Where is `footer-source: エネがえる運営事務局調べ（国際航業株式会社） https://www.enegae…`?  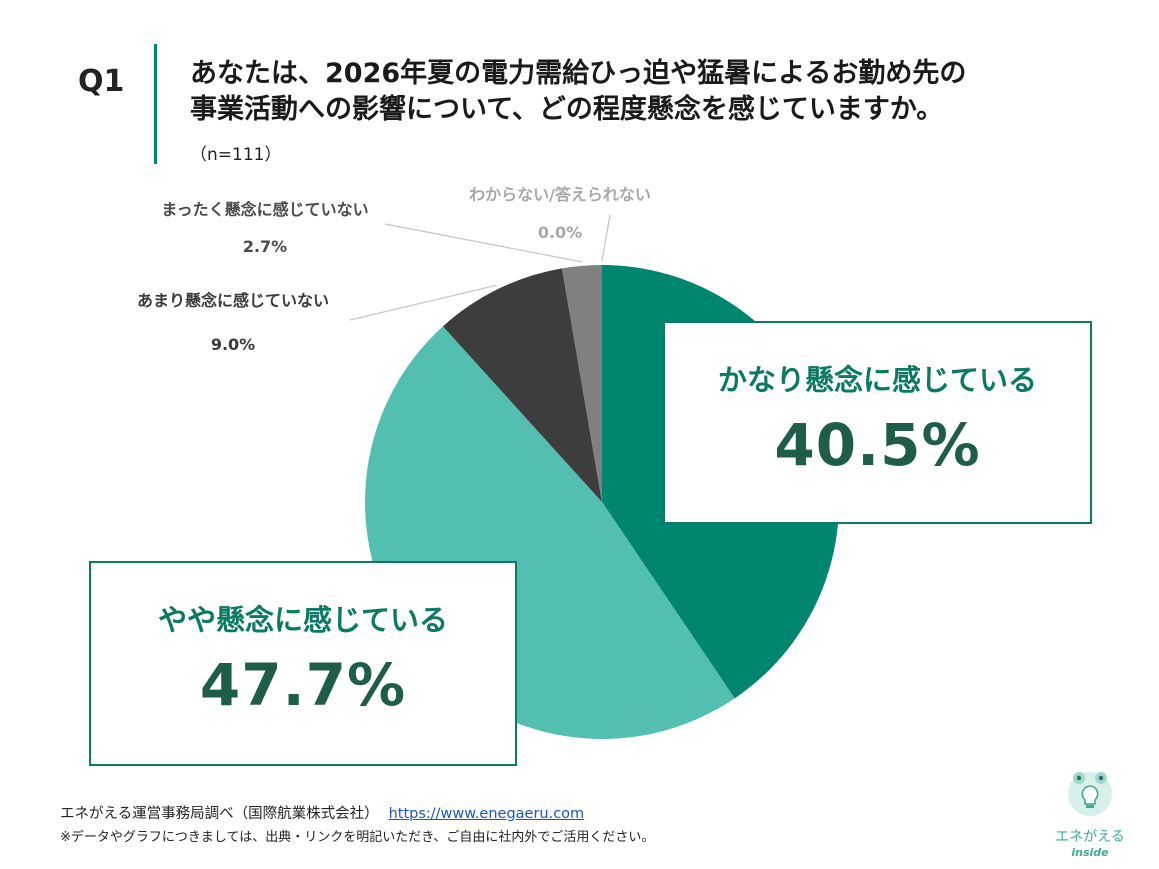
footer-source: エネがえる運営事務局調べ（国際航業株式会社） https://www.enegae… is located at coordinates (322, 812).